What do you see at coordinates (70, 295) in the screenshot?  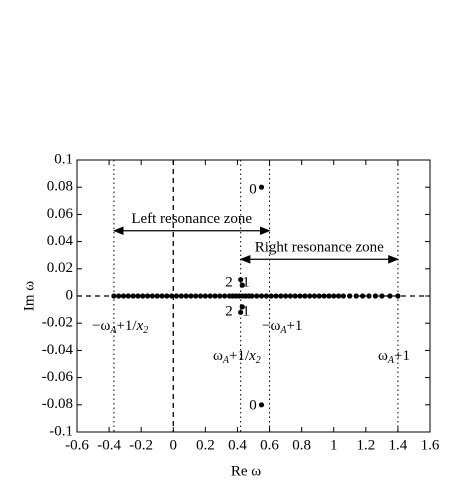 I see `y-tick-label: 0` at bounding box center [70, 295].